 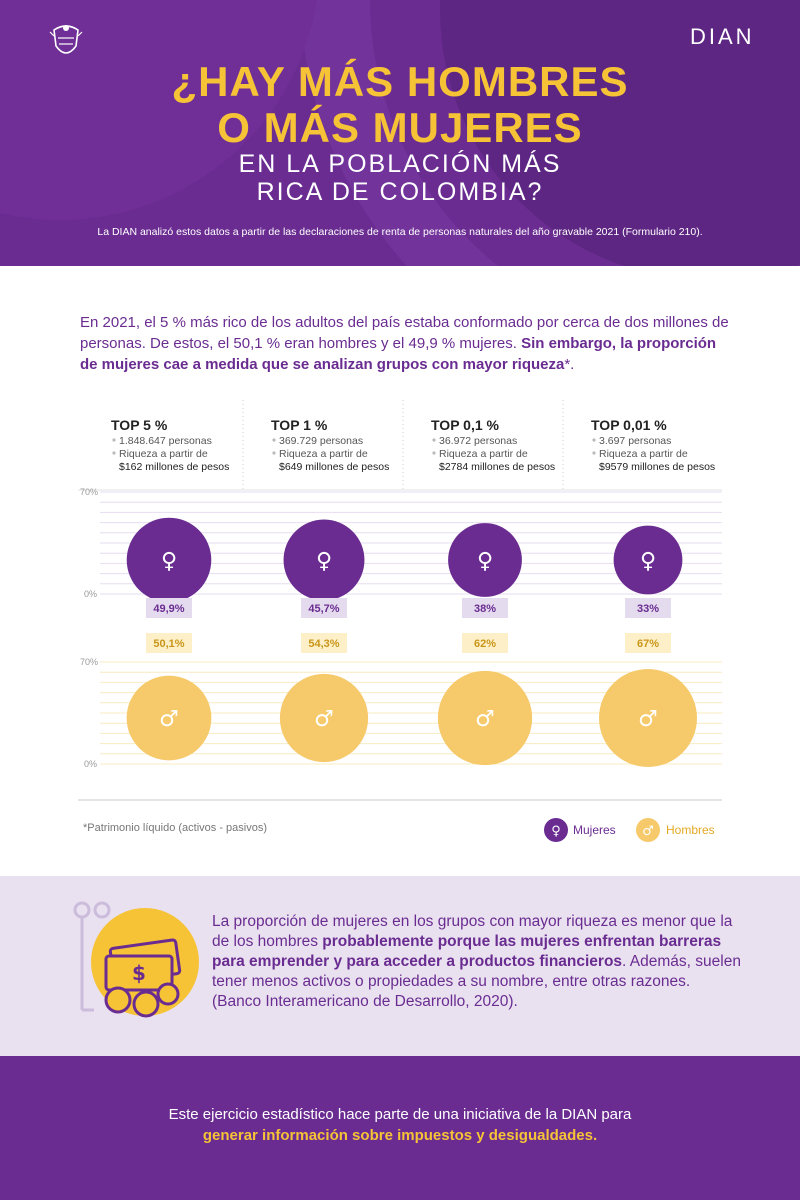 I want to click on category-title: TOP 0,01 %, so click(x=629, y=425).